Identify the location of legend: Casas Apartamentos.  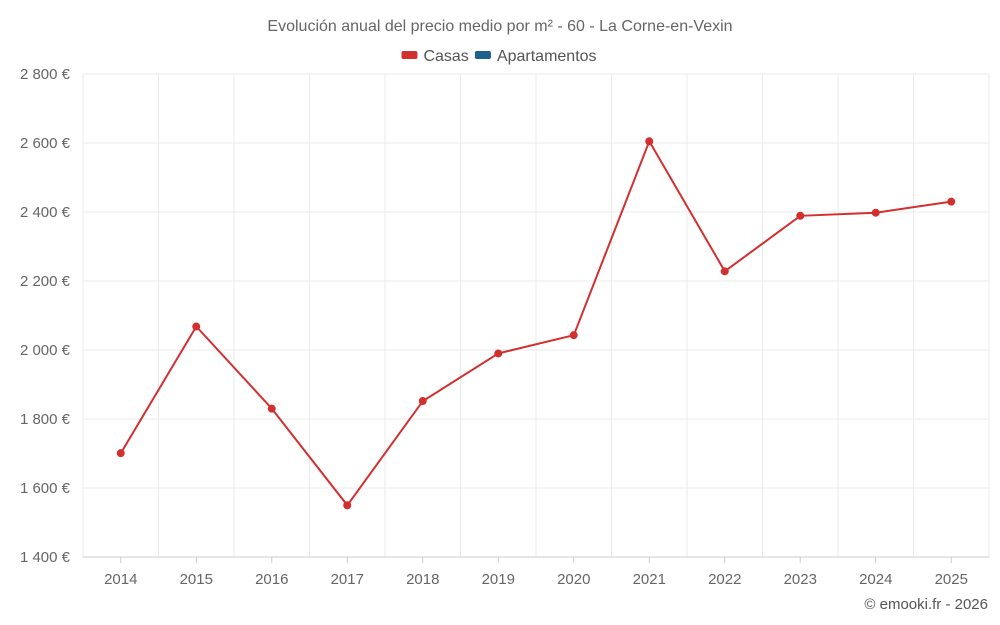
(499, 56).